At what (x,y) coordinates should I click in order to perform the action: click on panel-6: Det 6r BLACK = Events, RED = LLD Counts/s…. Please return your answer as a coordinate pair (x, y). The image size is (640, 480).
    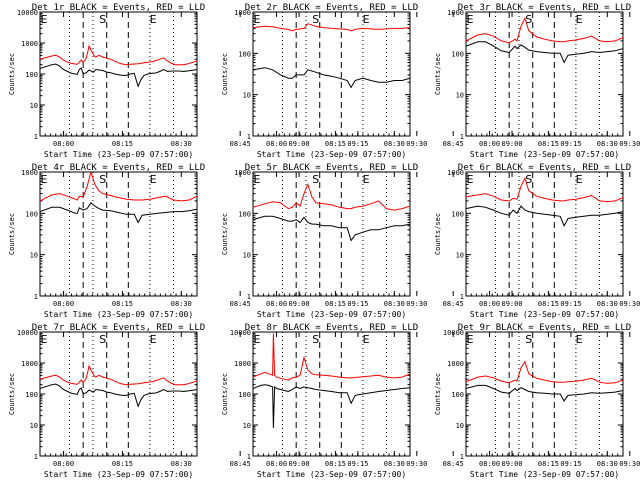
    Looking at the image, I should click on (532, 241).